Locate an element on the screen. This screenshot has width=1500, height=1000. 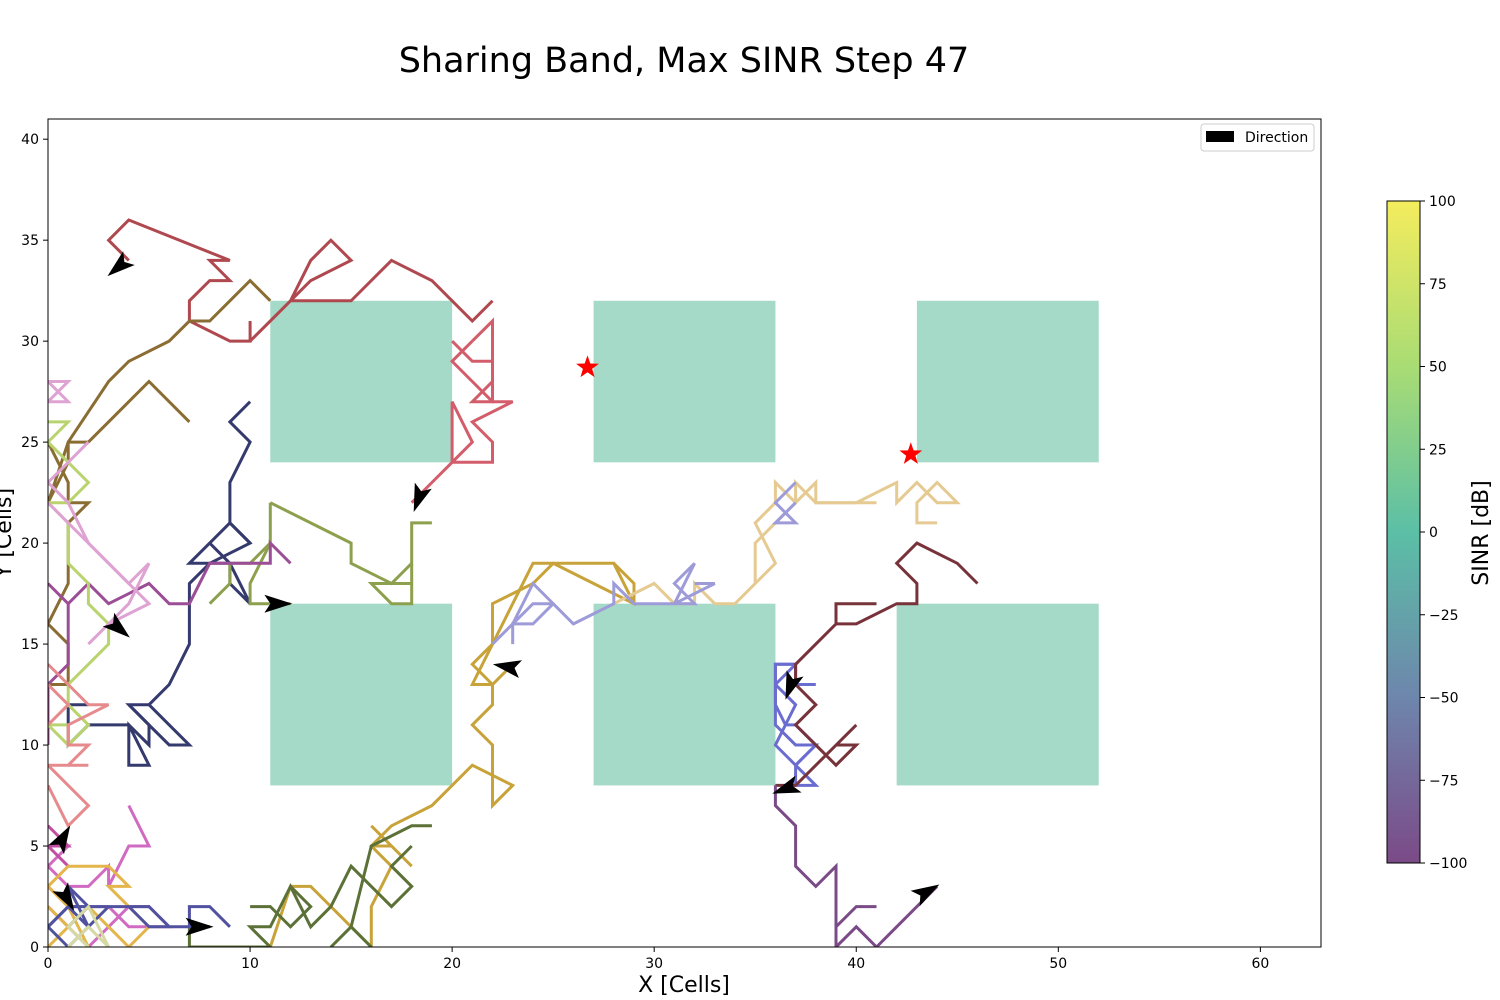
x-tick-label: 0 is located at coordinates (48, 964).